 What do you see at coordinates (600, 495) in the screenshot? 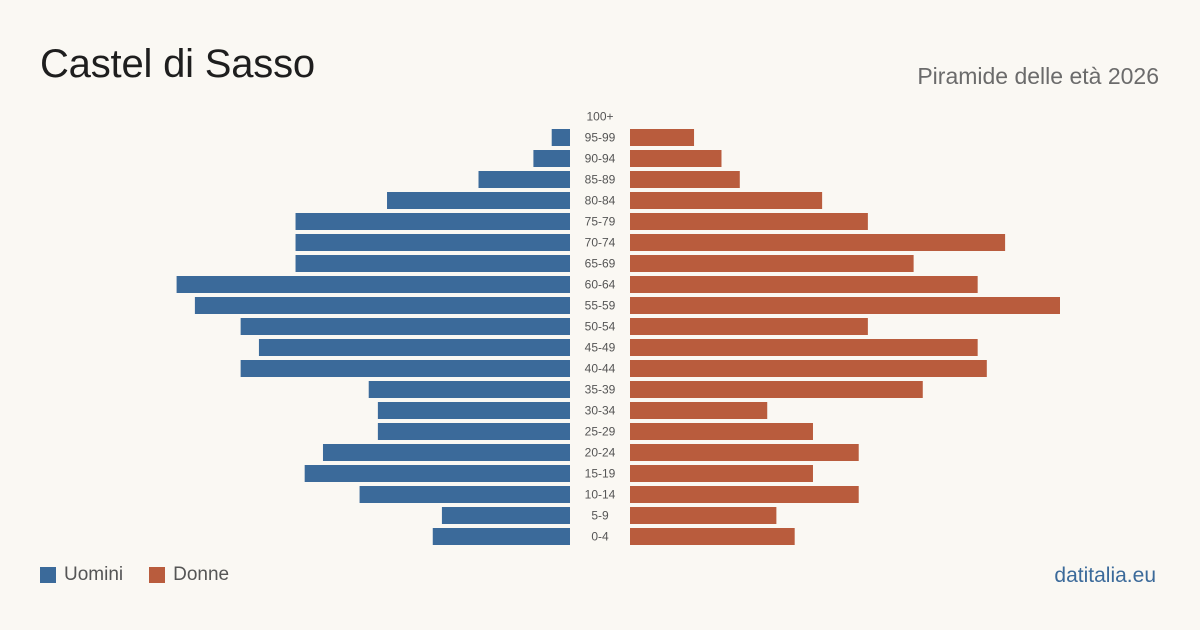
I see `age-label-10-14: 10-14` at bounding box center [600, 495].